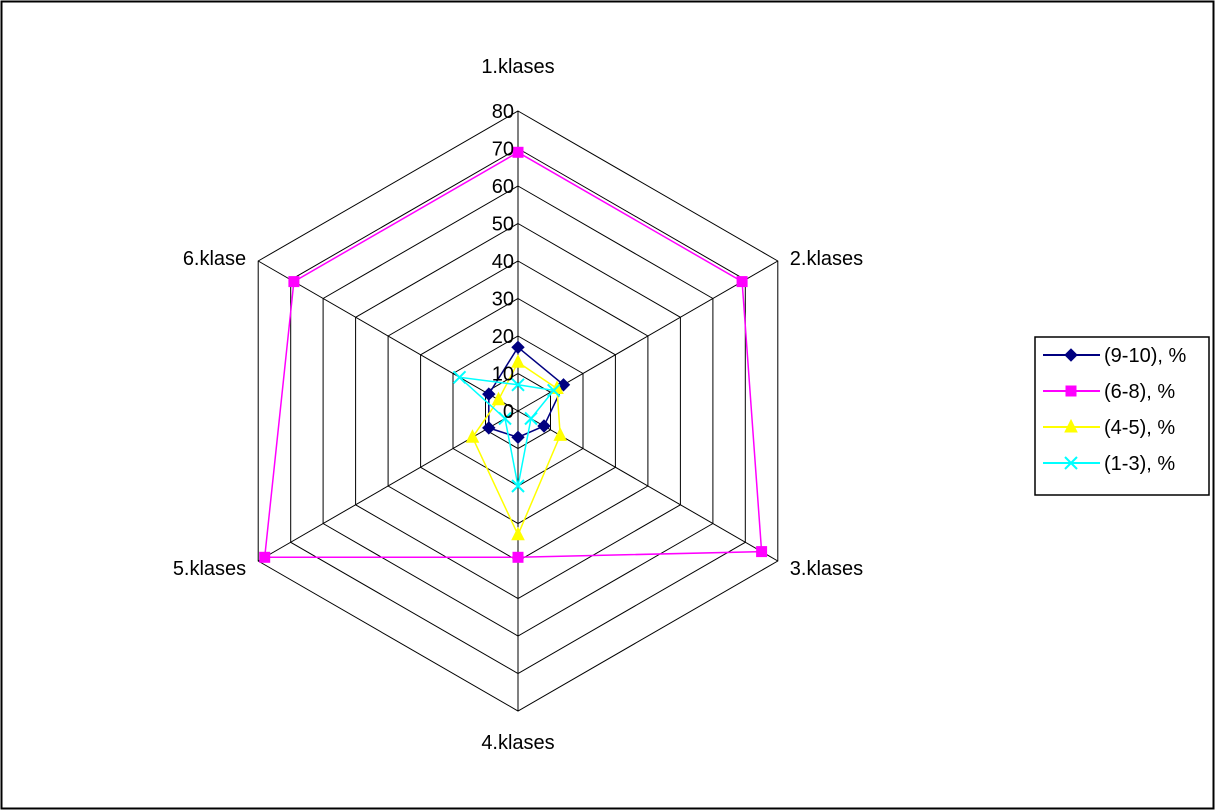 The width and height of the screenshot is (1215, 810). I want to click on grid-spoke, so click(388, 336).